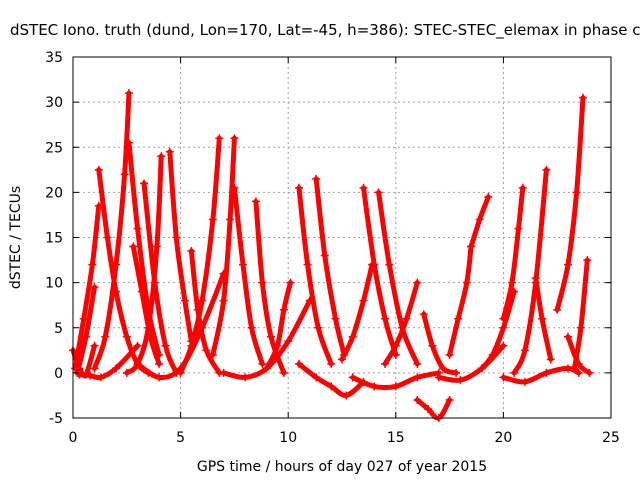  I want to click on y-tick-label: 10, so click(54, 284).